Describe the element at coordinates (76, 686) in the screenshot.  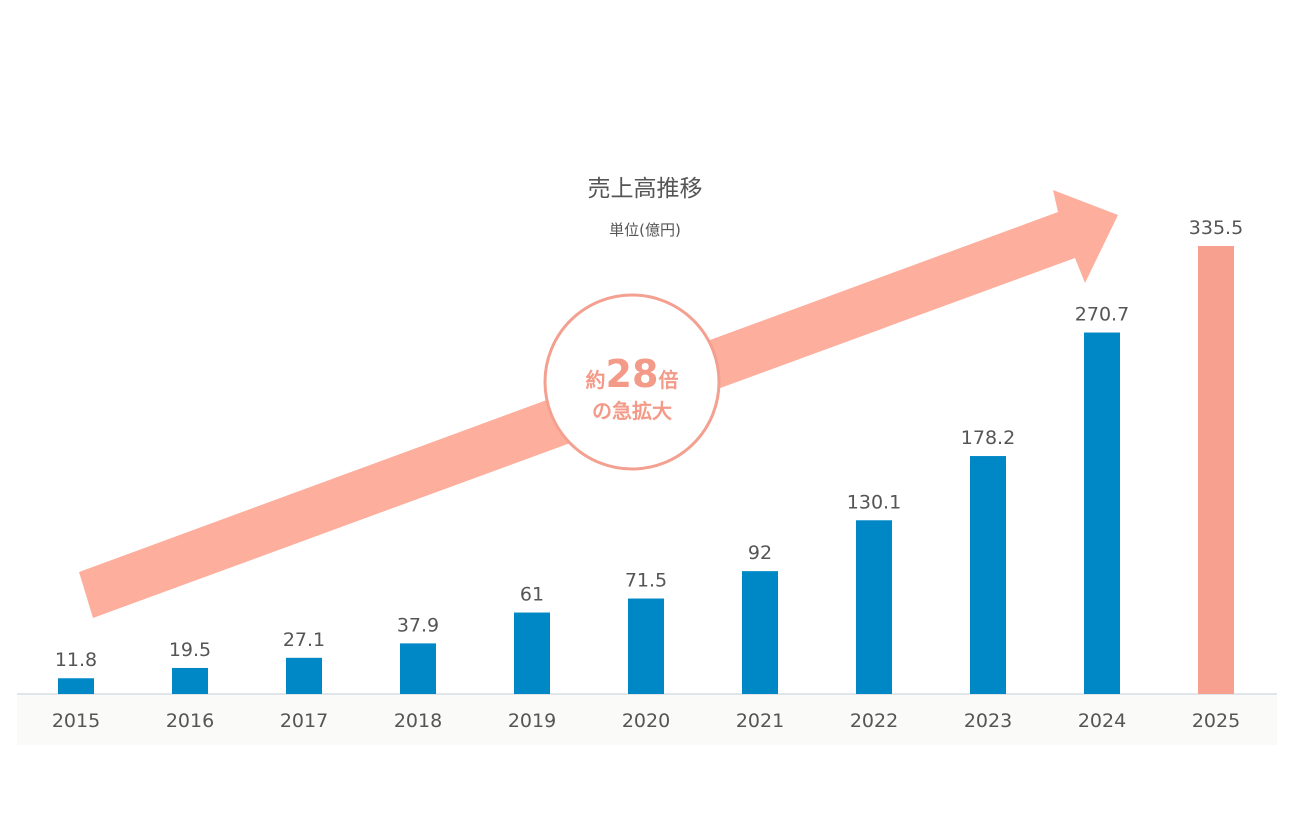
I see `bar-2015` at that location.